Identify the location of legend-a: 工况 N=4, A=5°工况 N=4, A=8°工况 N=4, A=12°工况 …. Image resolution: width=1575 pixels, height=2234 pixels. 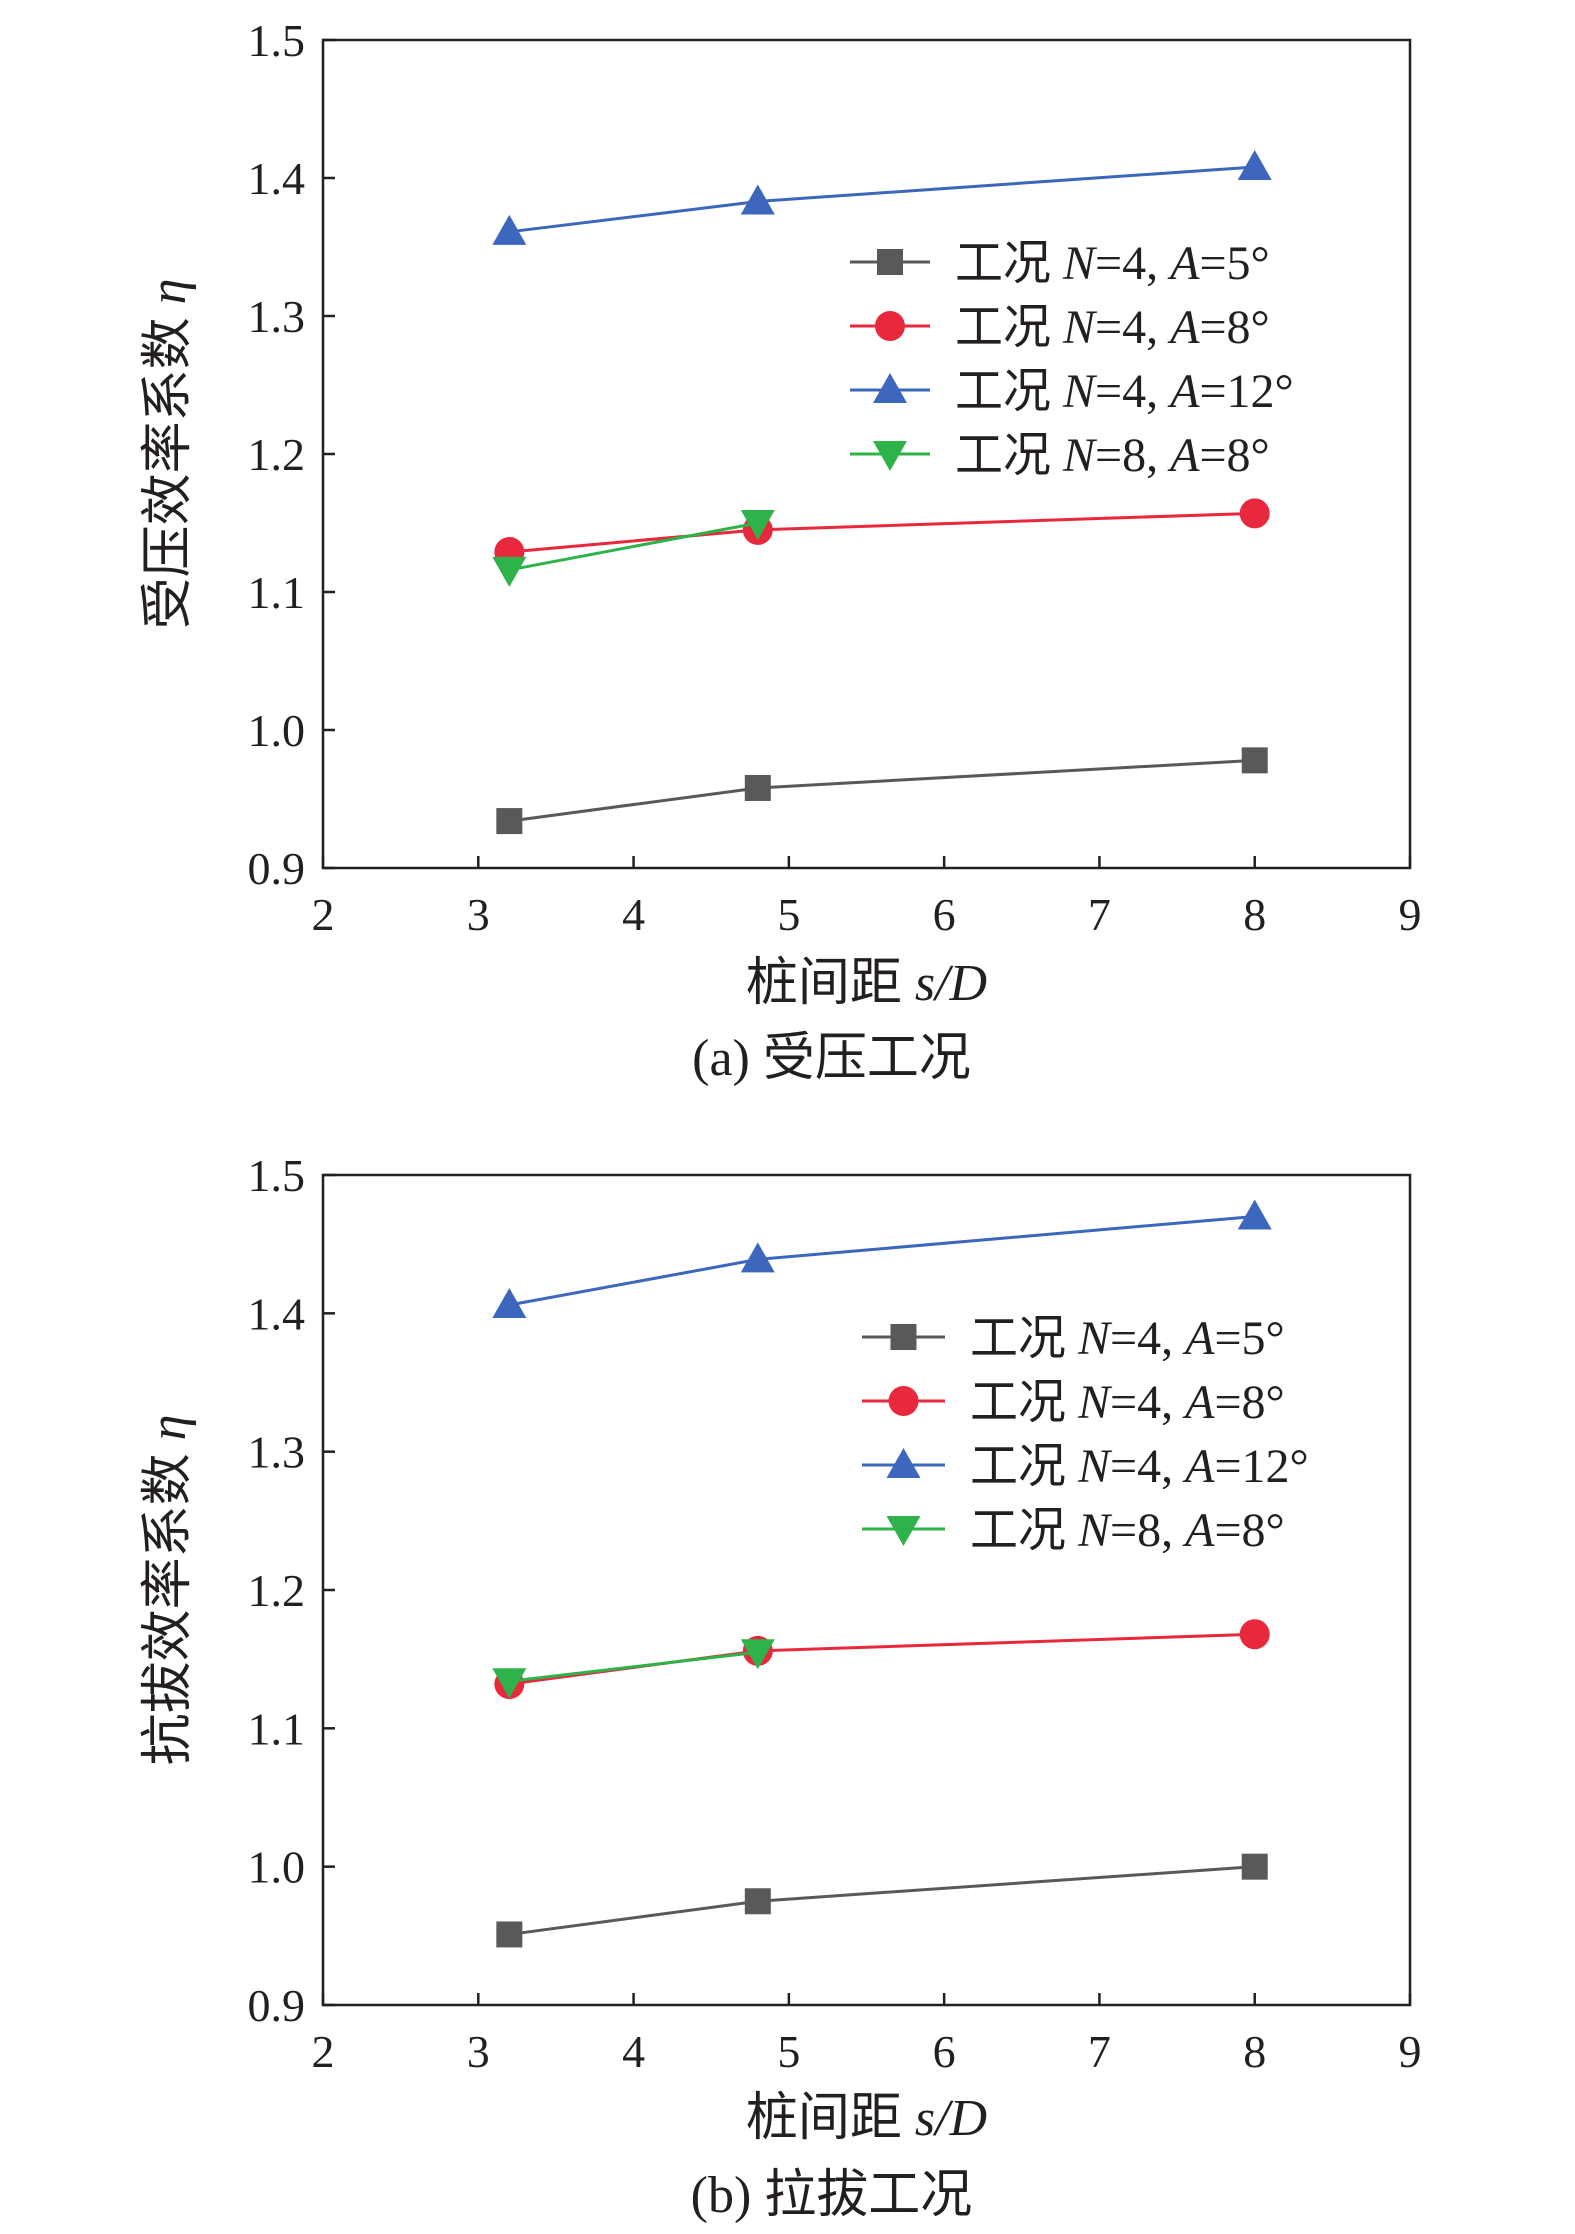
(1072, 359).